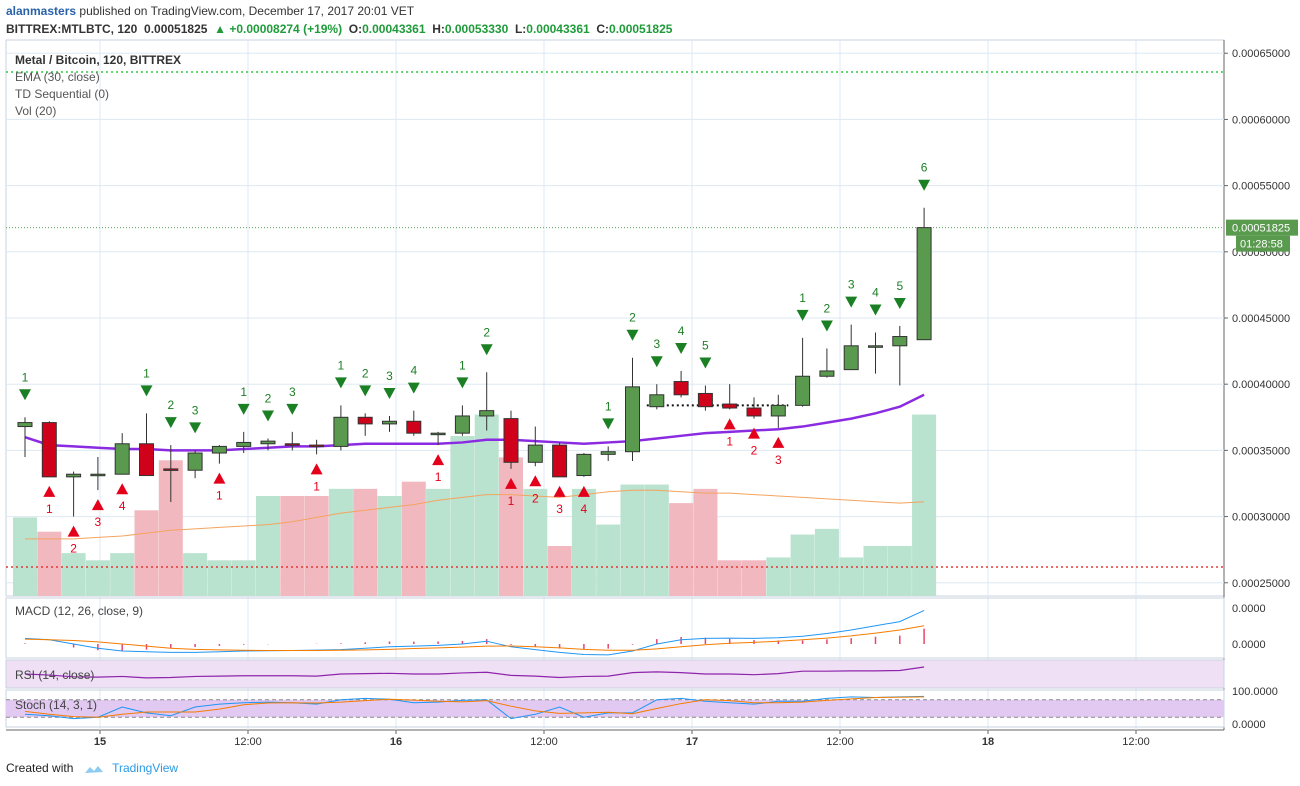  What do you see at coordinates (474, 638) in the screenshot?
I see `macd-signal-line` at bounding box center [474, 638].